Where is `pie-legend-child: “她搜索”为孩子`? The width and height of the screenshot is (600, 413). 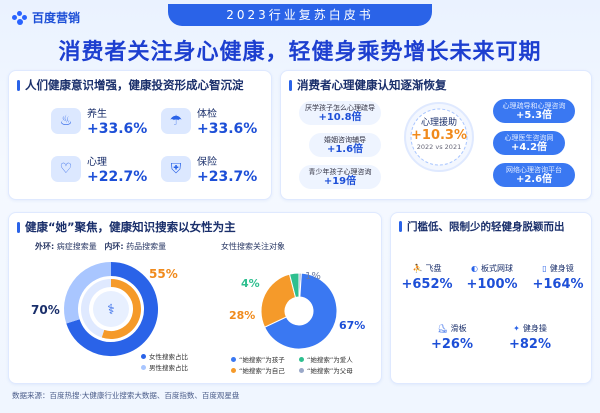
pie-legend-child: “她搜索”为孩子 is located at coordinates (258, 359).